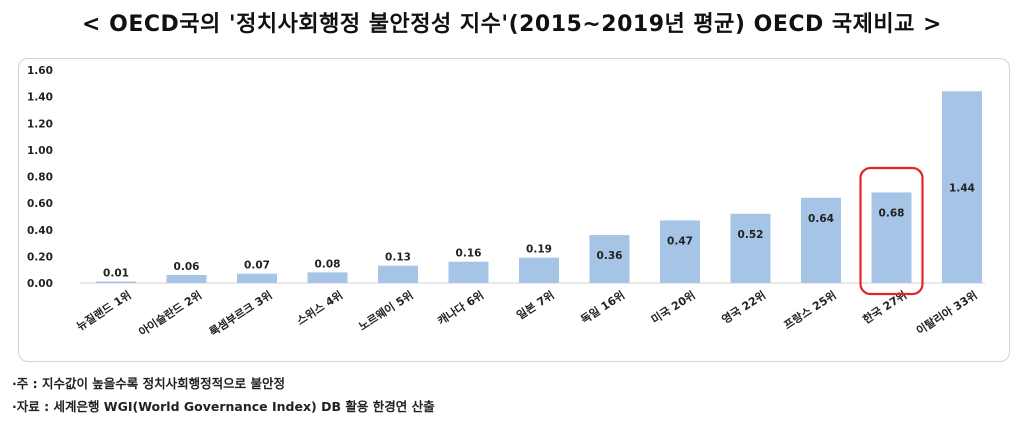 This screenshot has width=1024, height=434. Describe the element at coordinates (40, 178) in the screenshot. I see `y-tick-label: 0.80` at that location.